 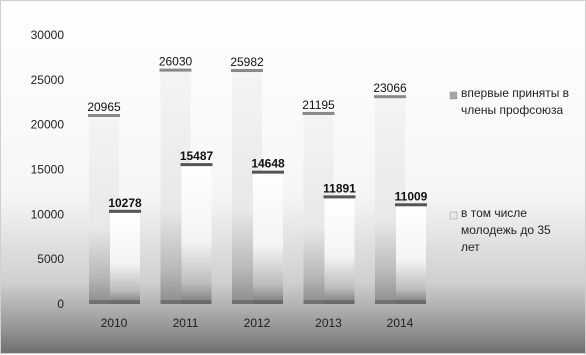 I want to click on x-category-label: 2011, so click(x=186, y=323).